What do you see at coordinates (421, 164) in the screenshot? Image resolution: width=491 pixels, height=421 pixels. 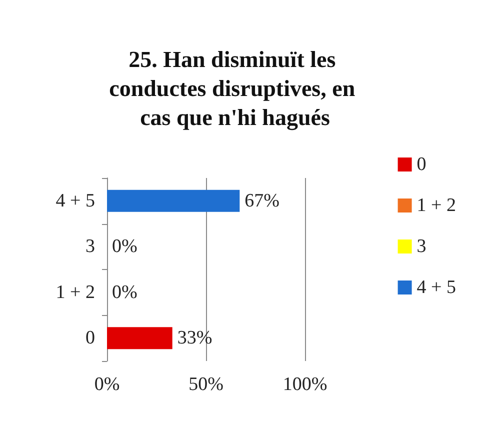 I see `legend-label: 0` at bounding box center [421, 164].